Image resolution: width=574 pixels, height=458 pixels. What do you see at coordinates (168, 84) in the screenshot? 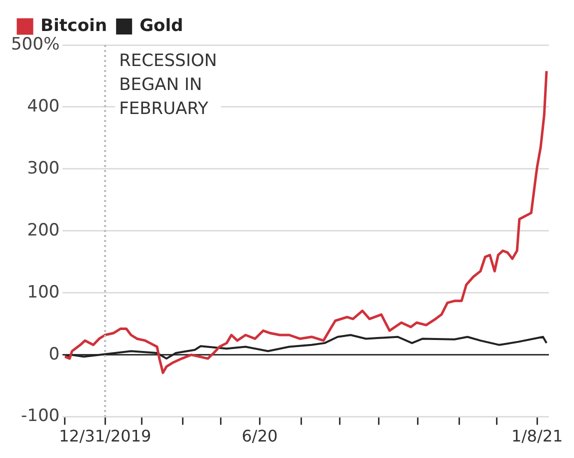
I see `ref-line-label: RECESSION BEGAN IN FEBRUARY` at bounding box center [168, 84].